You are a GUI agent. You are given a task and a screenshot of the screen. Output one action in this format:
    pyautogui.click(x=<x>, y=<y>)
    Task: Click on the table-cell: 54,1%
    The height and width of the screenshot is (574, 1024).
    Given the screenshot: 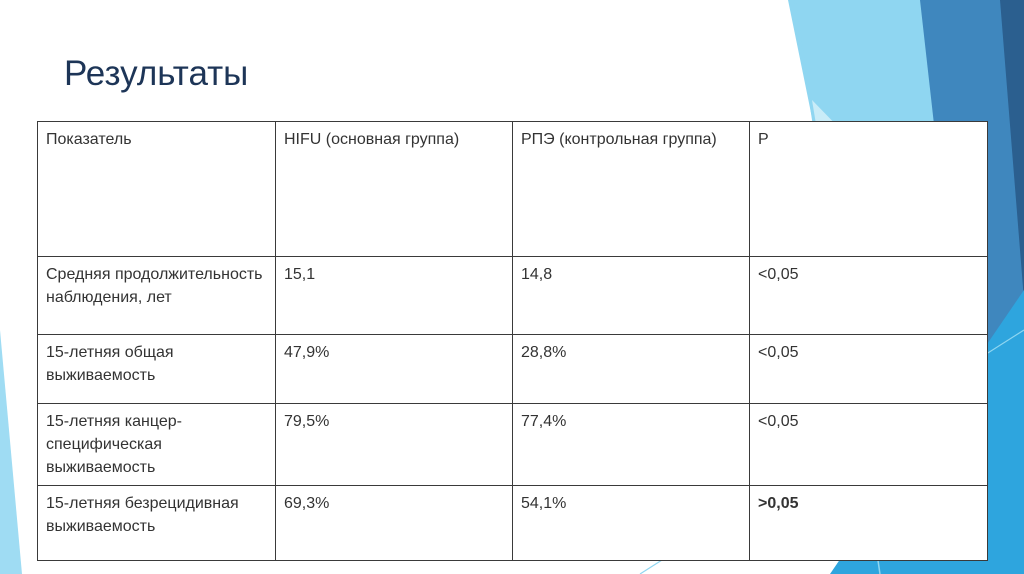 What is the action you would take?
    pyautogui.click(x=631, y=523)
    